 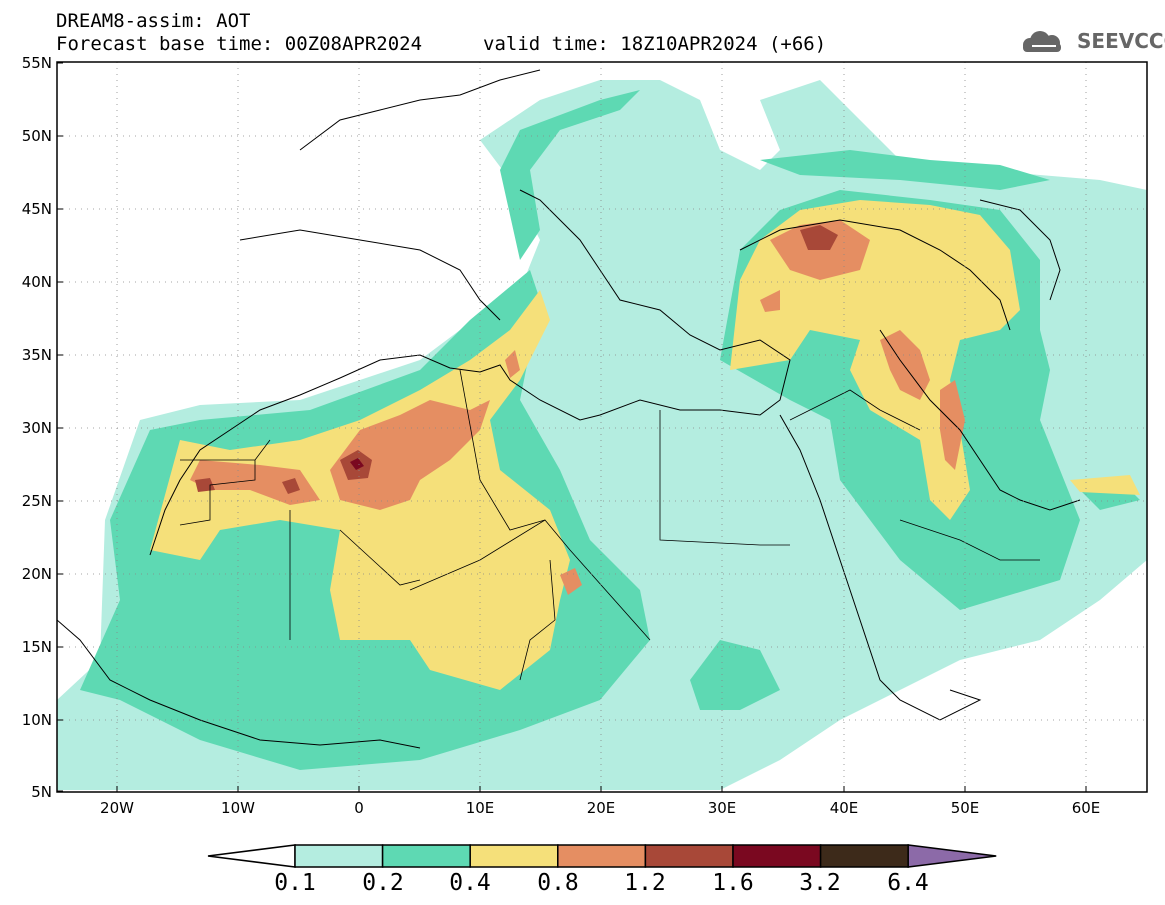 What do you see at coordinates (36, 63) in the screenshot?
I see `lat-label: 55N` at bounding box center [36, 63].